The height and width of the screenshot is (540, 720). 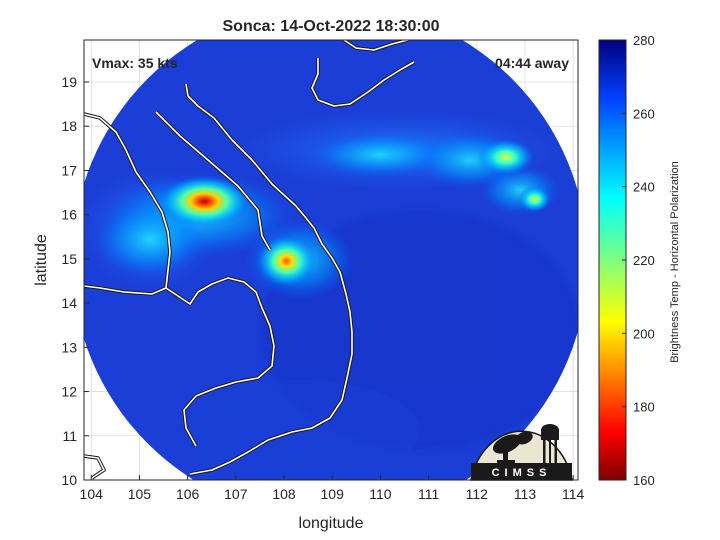 What do you see at coordinates (92, 494) in the screenshot?
I see `x-tick-label: 104` at bounding box center [92, 494].